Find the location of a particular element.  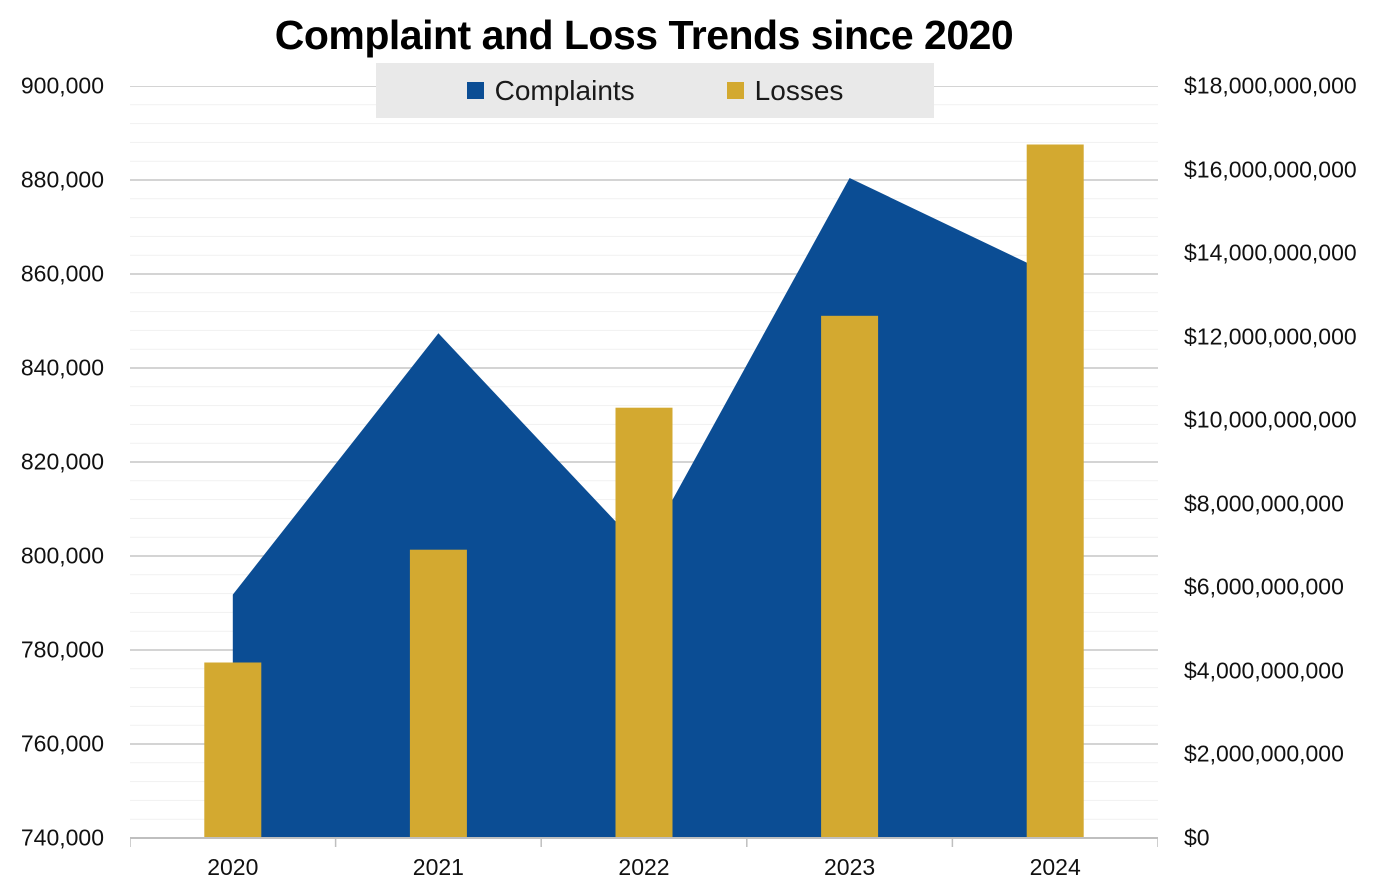

x-axis-label-2024: 2024 is located at coordinates (1055, 867).